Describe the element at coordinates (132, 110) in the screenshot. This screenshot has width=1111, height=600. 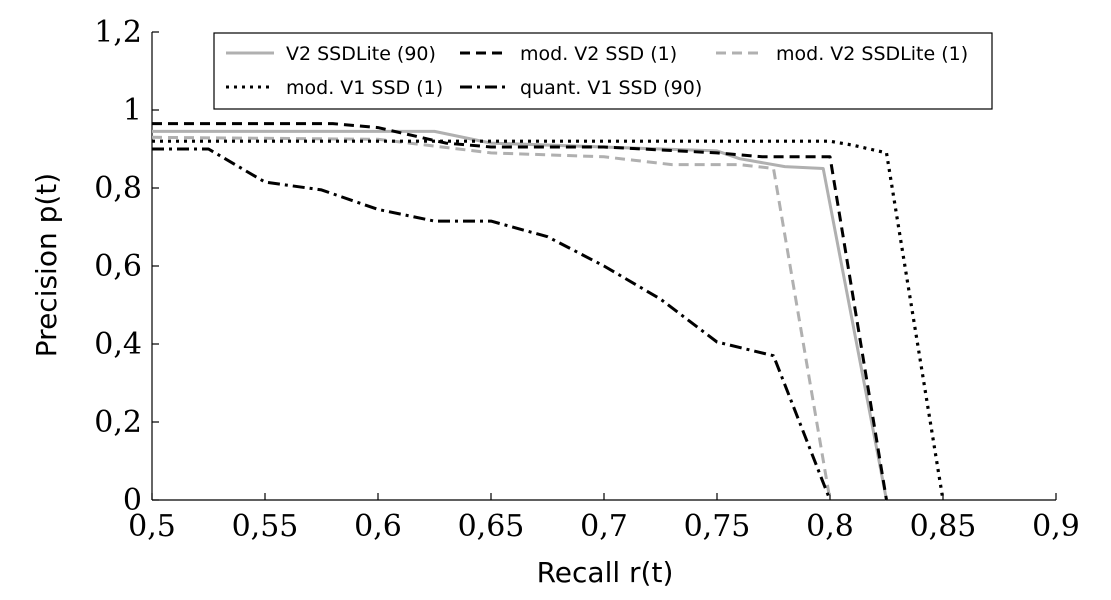
I see `y-tick-label: 1` at that location.